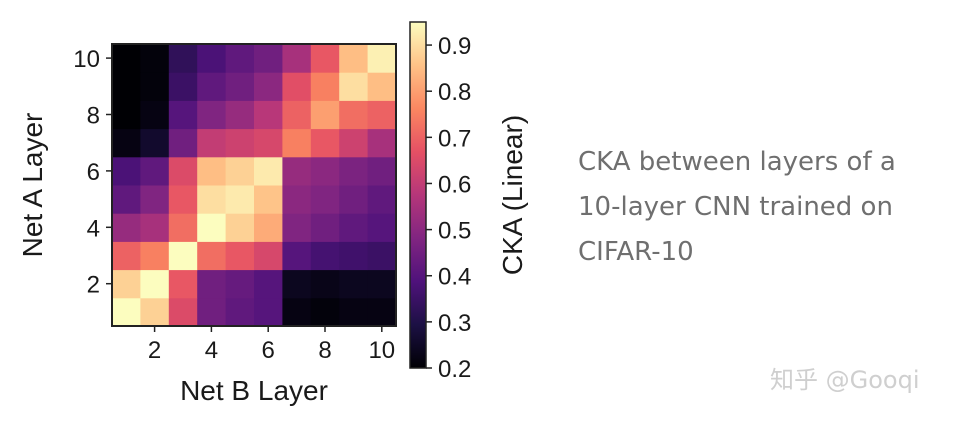  Describe the element at coordinates (381, 350) in the screenshot. I see `x-tick-label: 10` at that location.